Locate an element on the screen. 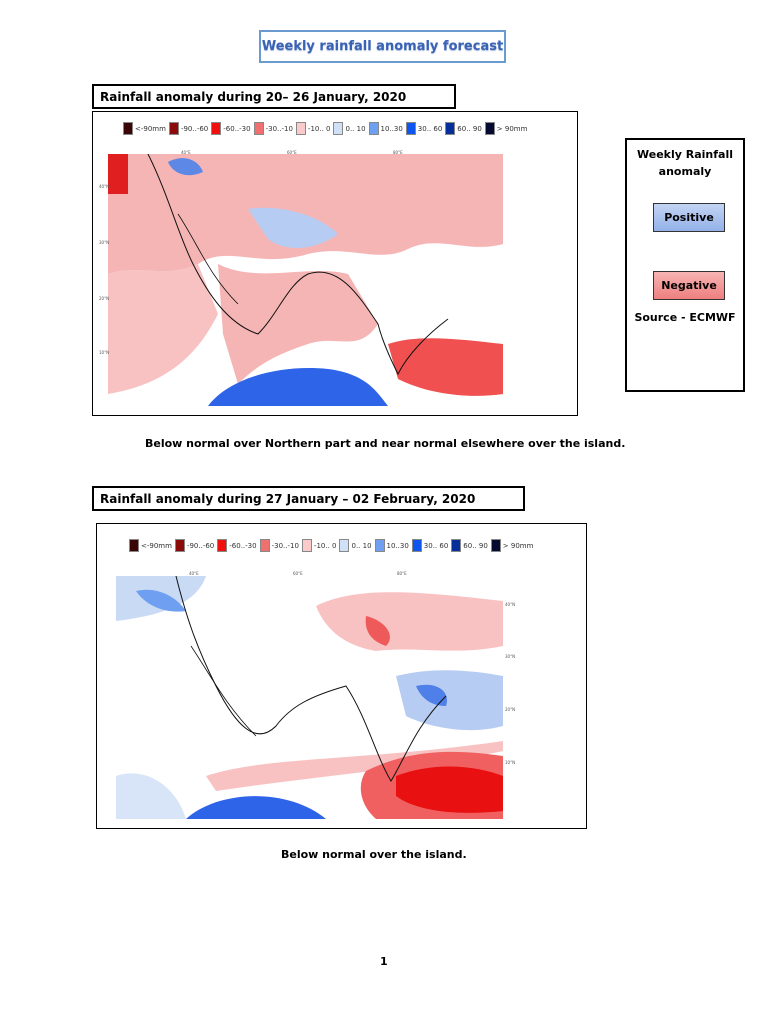 The width and height of the screenshot is (768, 1024). page-number: 1 is located at coordinates (384, 961).